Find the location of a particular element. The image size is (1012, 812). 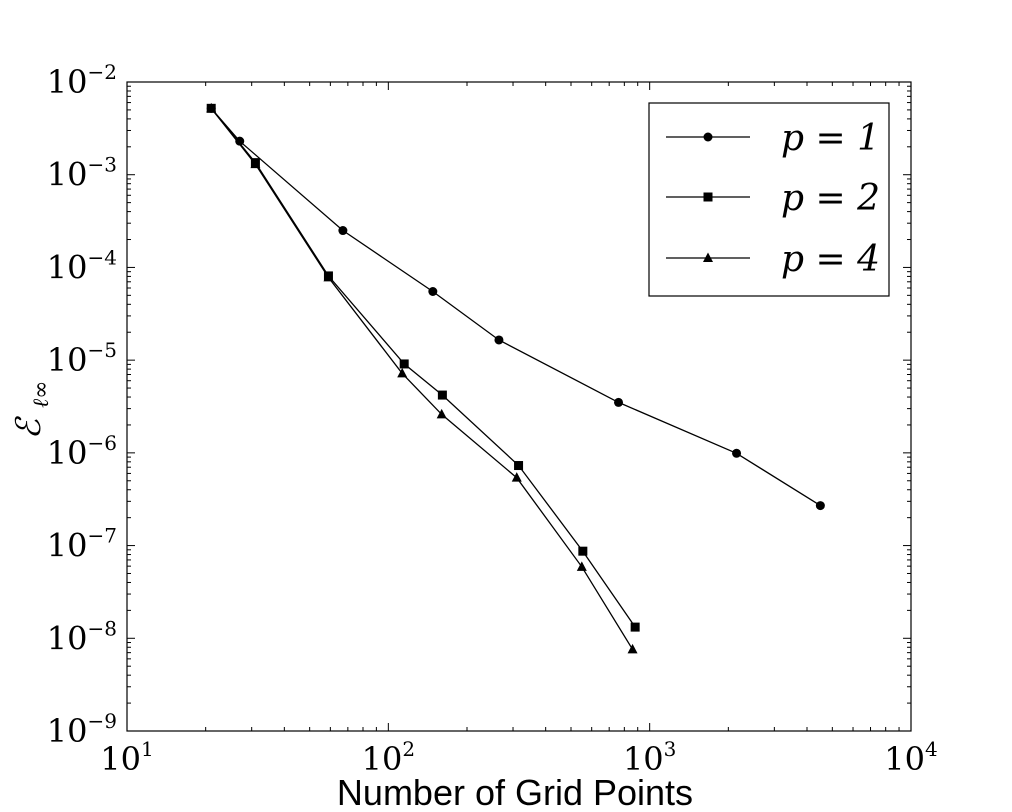

legend-triangle-marker is located at coordinates (708, 257).